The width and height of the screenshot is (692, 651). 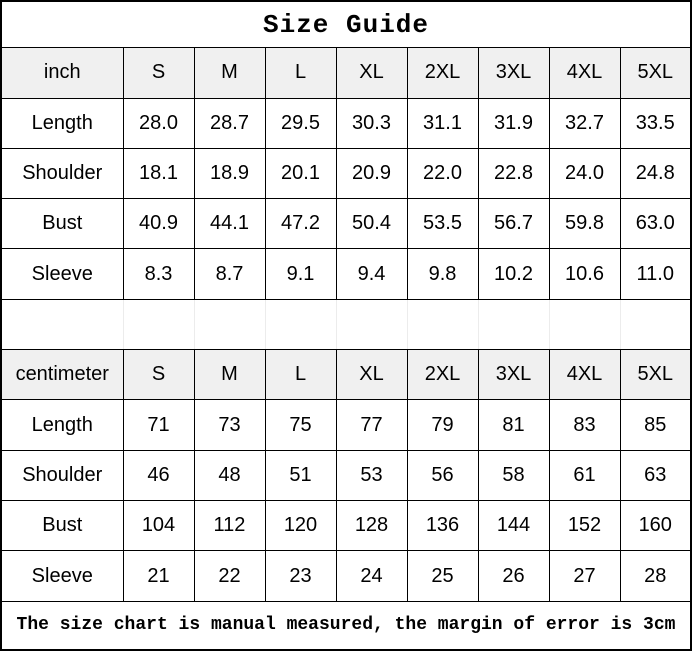 What do you see at coordinates (442, 173) in the screenshot?
I see `measurement-value: 22.0` at bounding box center [442, 173].